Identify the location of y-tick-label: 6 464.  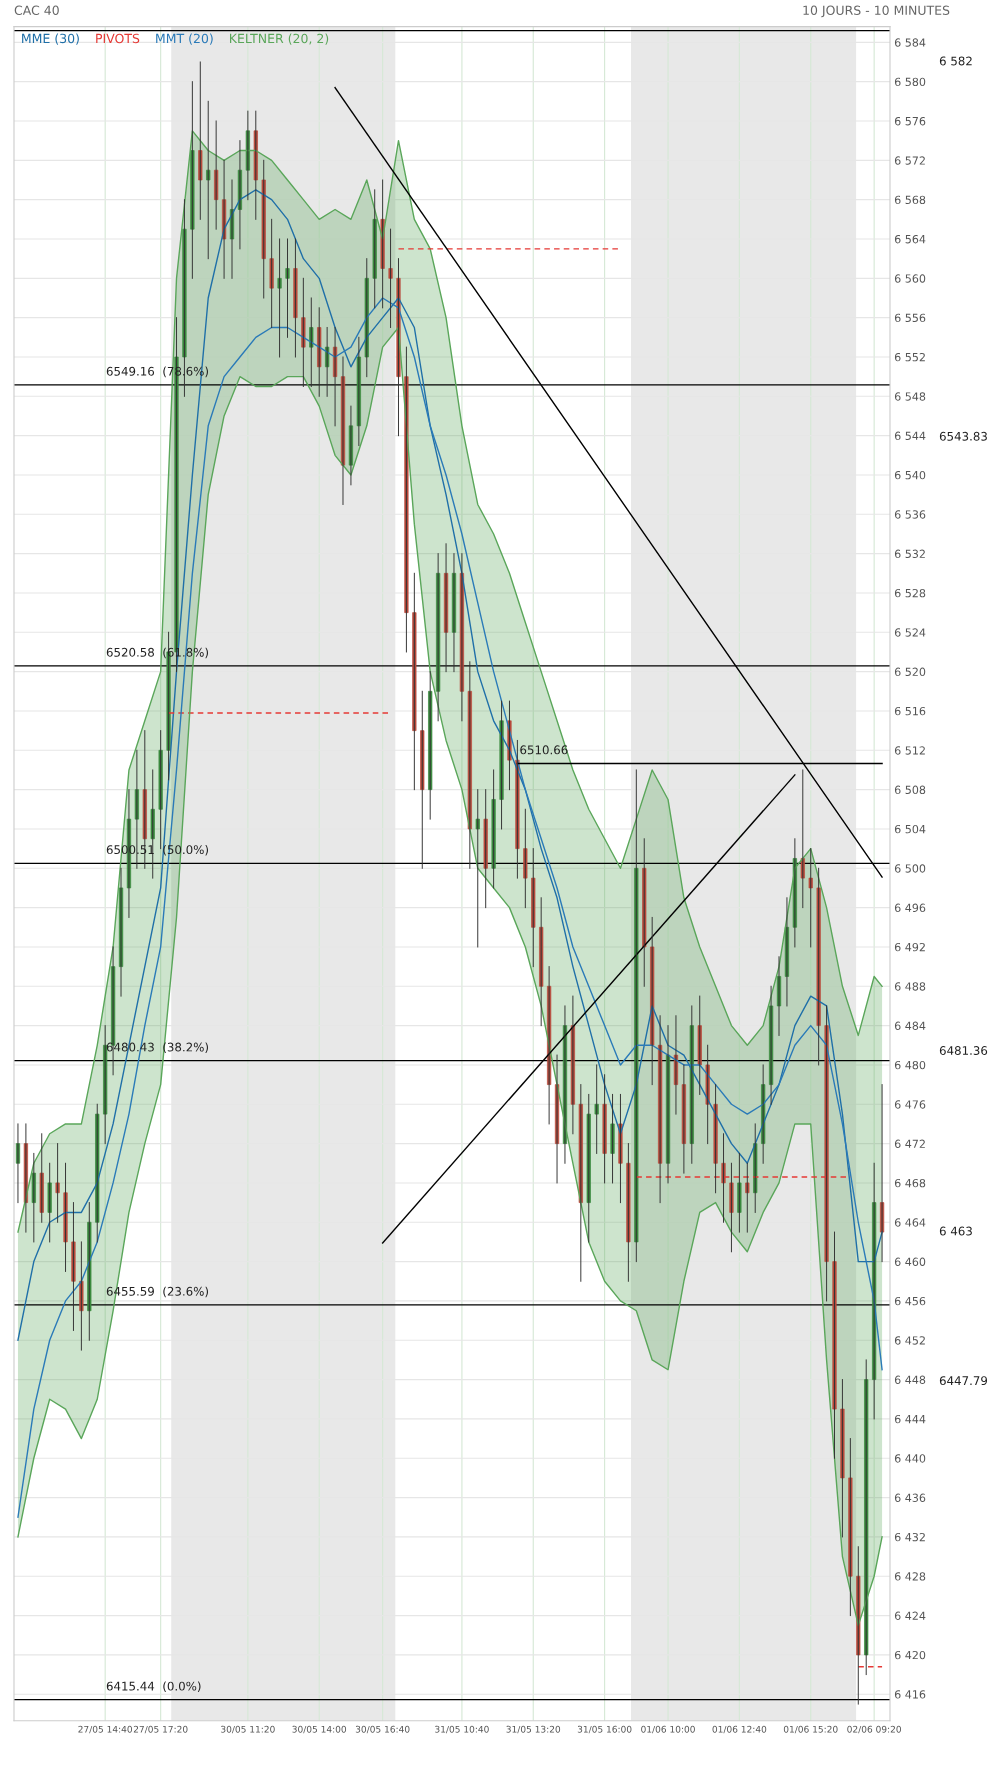
(910, 1222).